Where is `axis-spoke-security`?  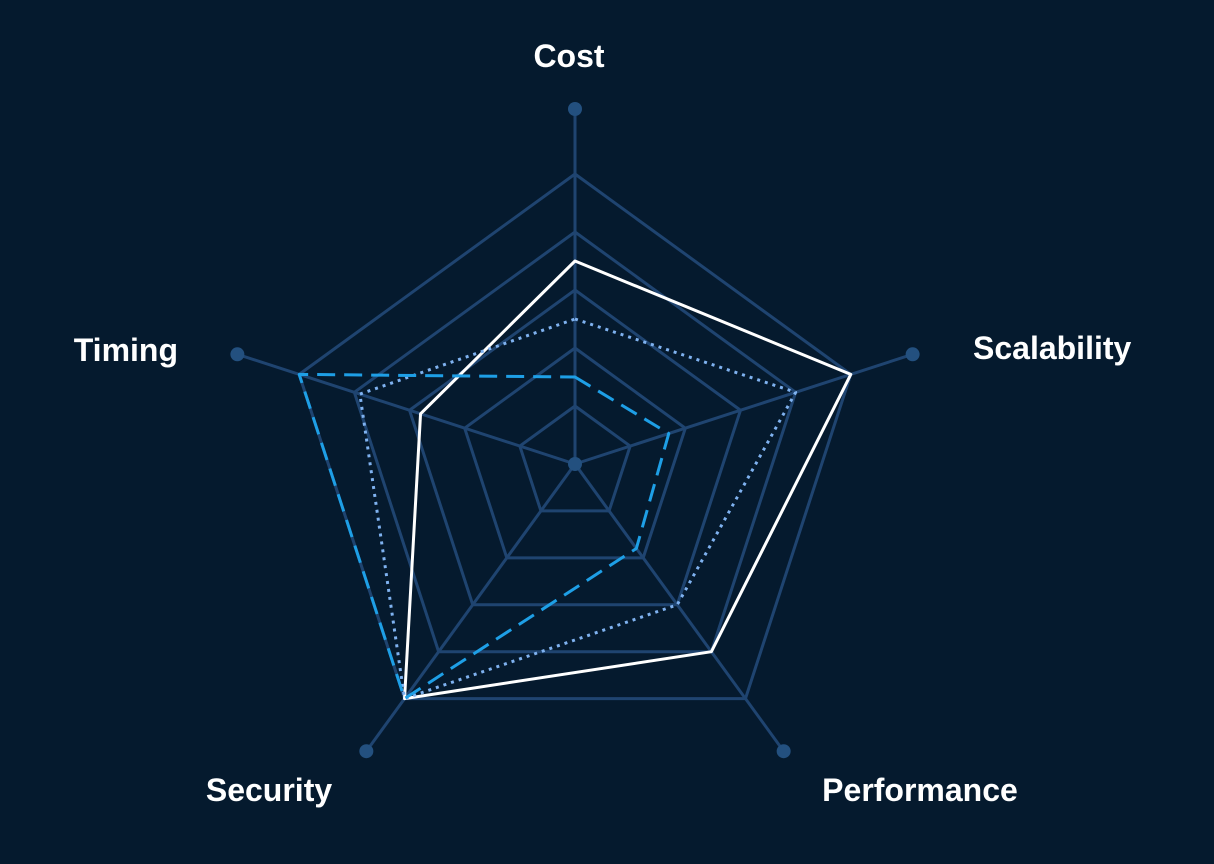
axis-spoke-security is located at coordinates (471, 608).